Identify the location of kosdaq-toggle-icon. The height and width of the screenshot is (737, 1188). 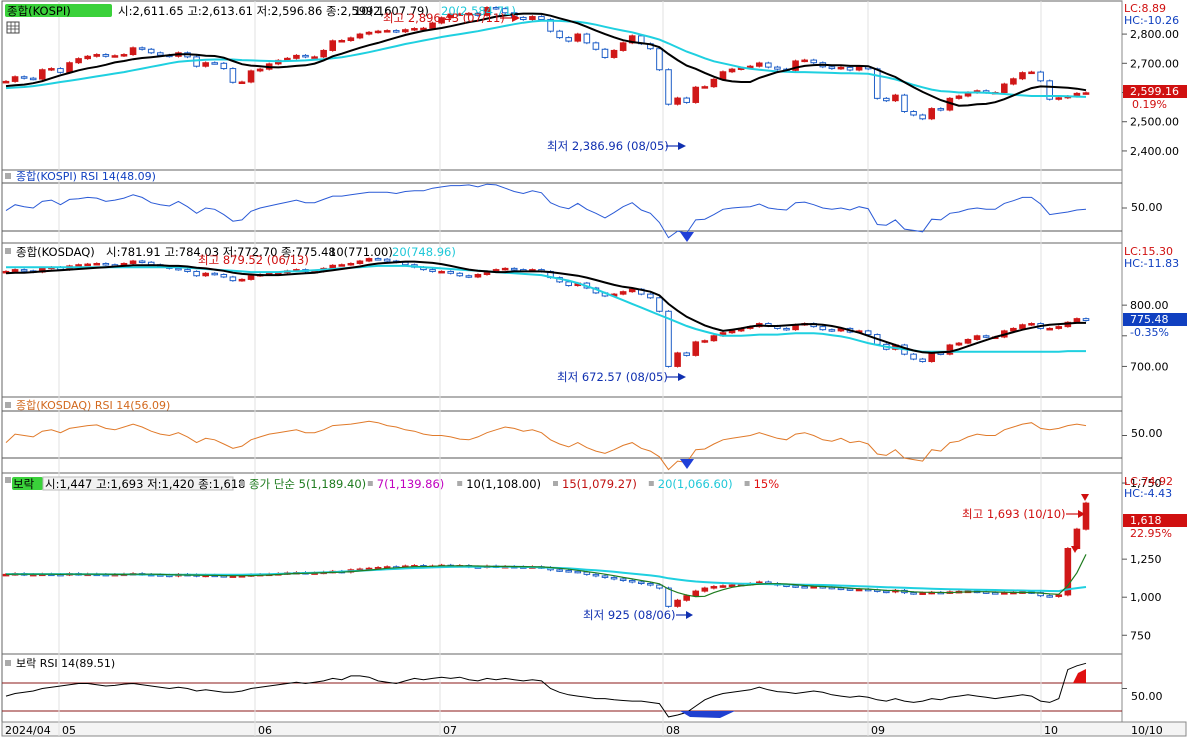
(8, 251).